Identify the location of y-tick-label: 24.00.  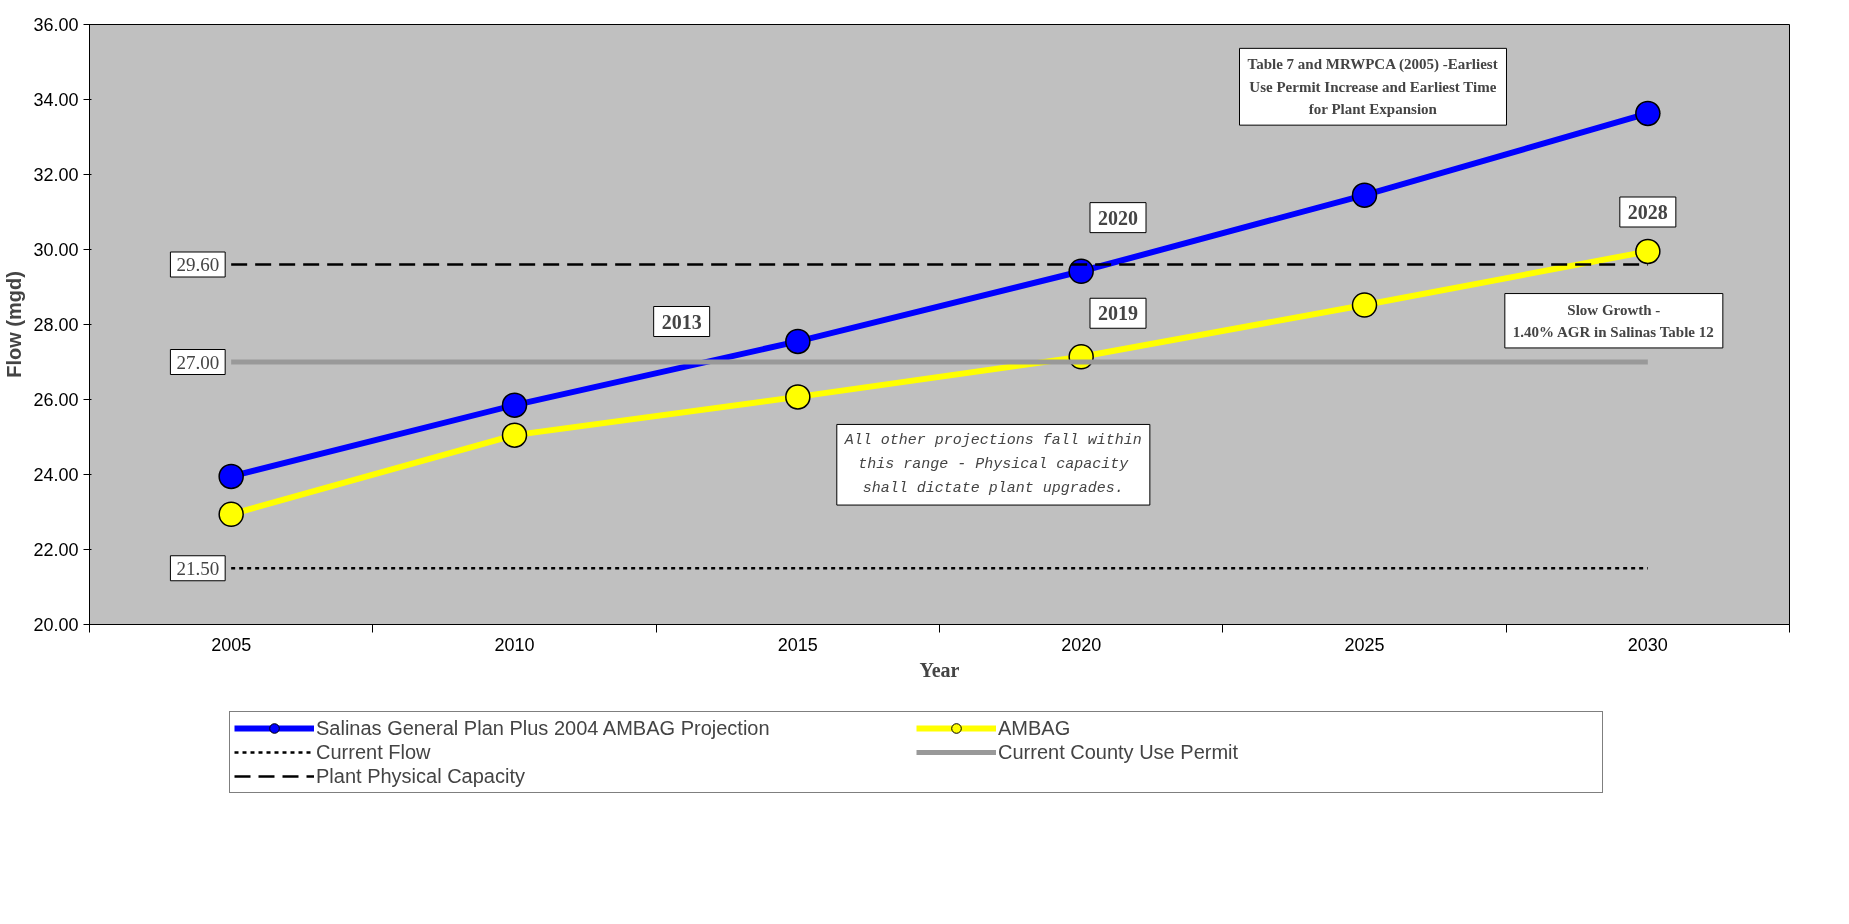
(56, 475).